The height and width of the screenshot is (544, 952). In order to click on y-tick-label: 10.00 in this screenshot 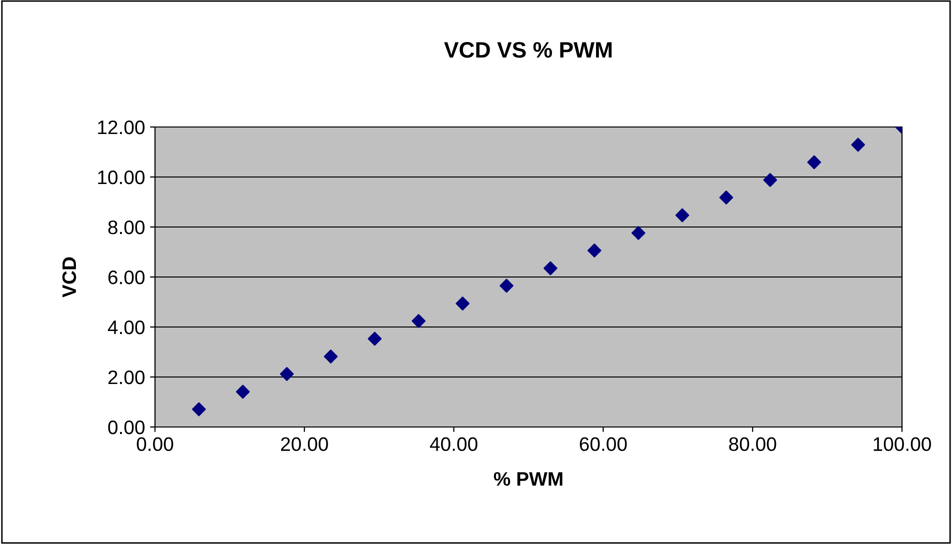, I will do `click(121, 177)`.